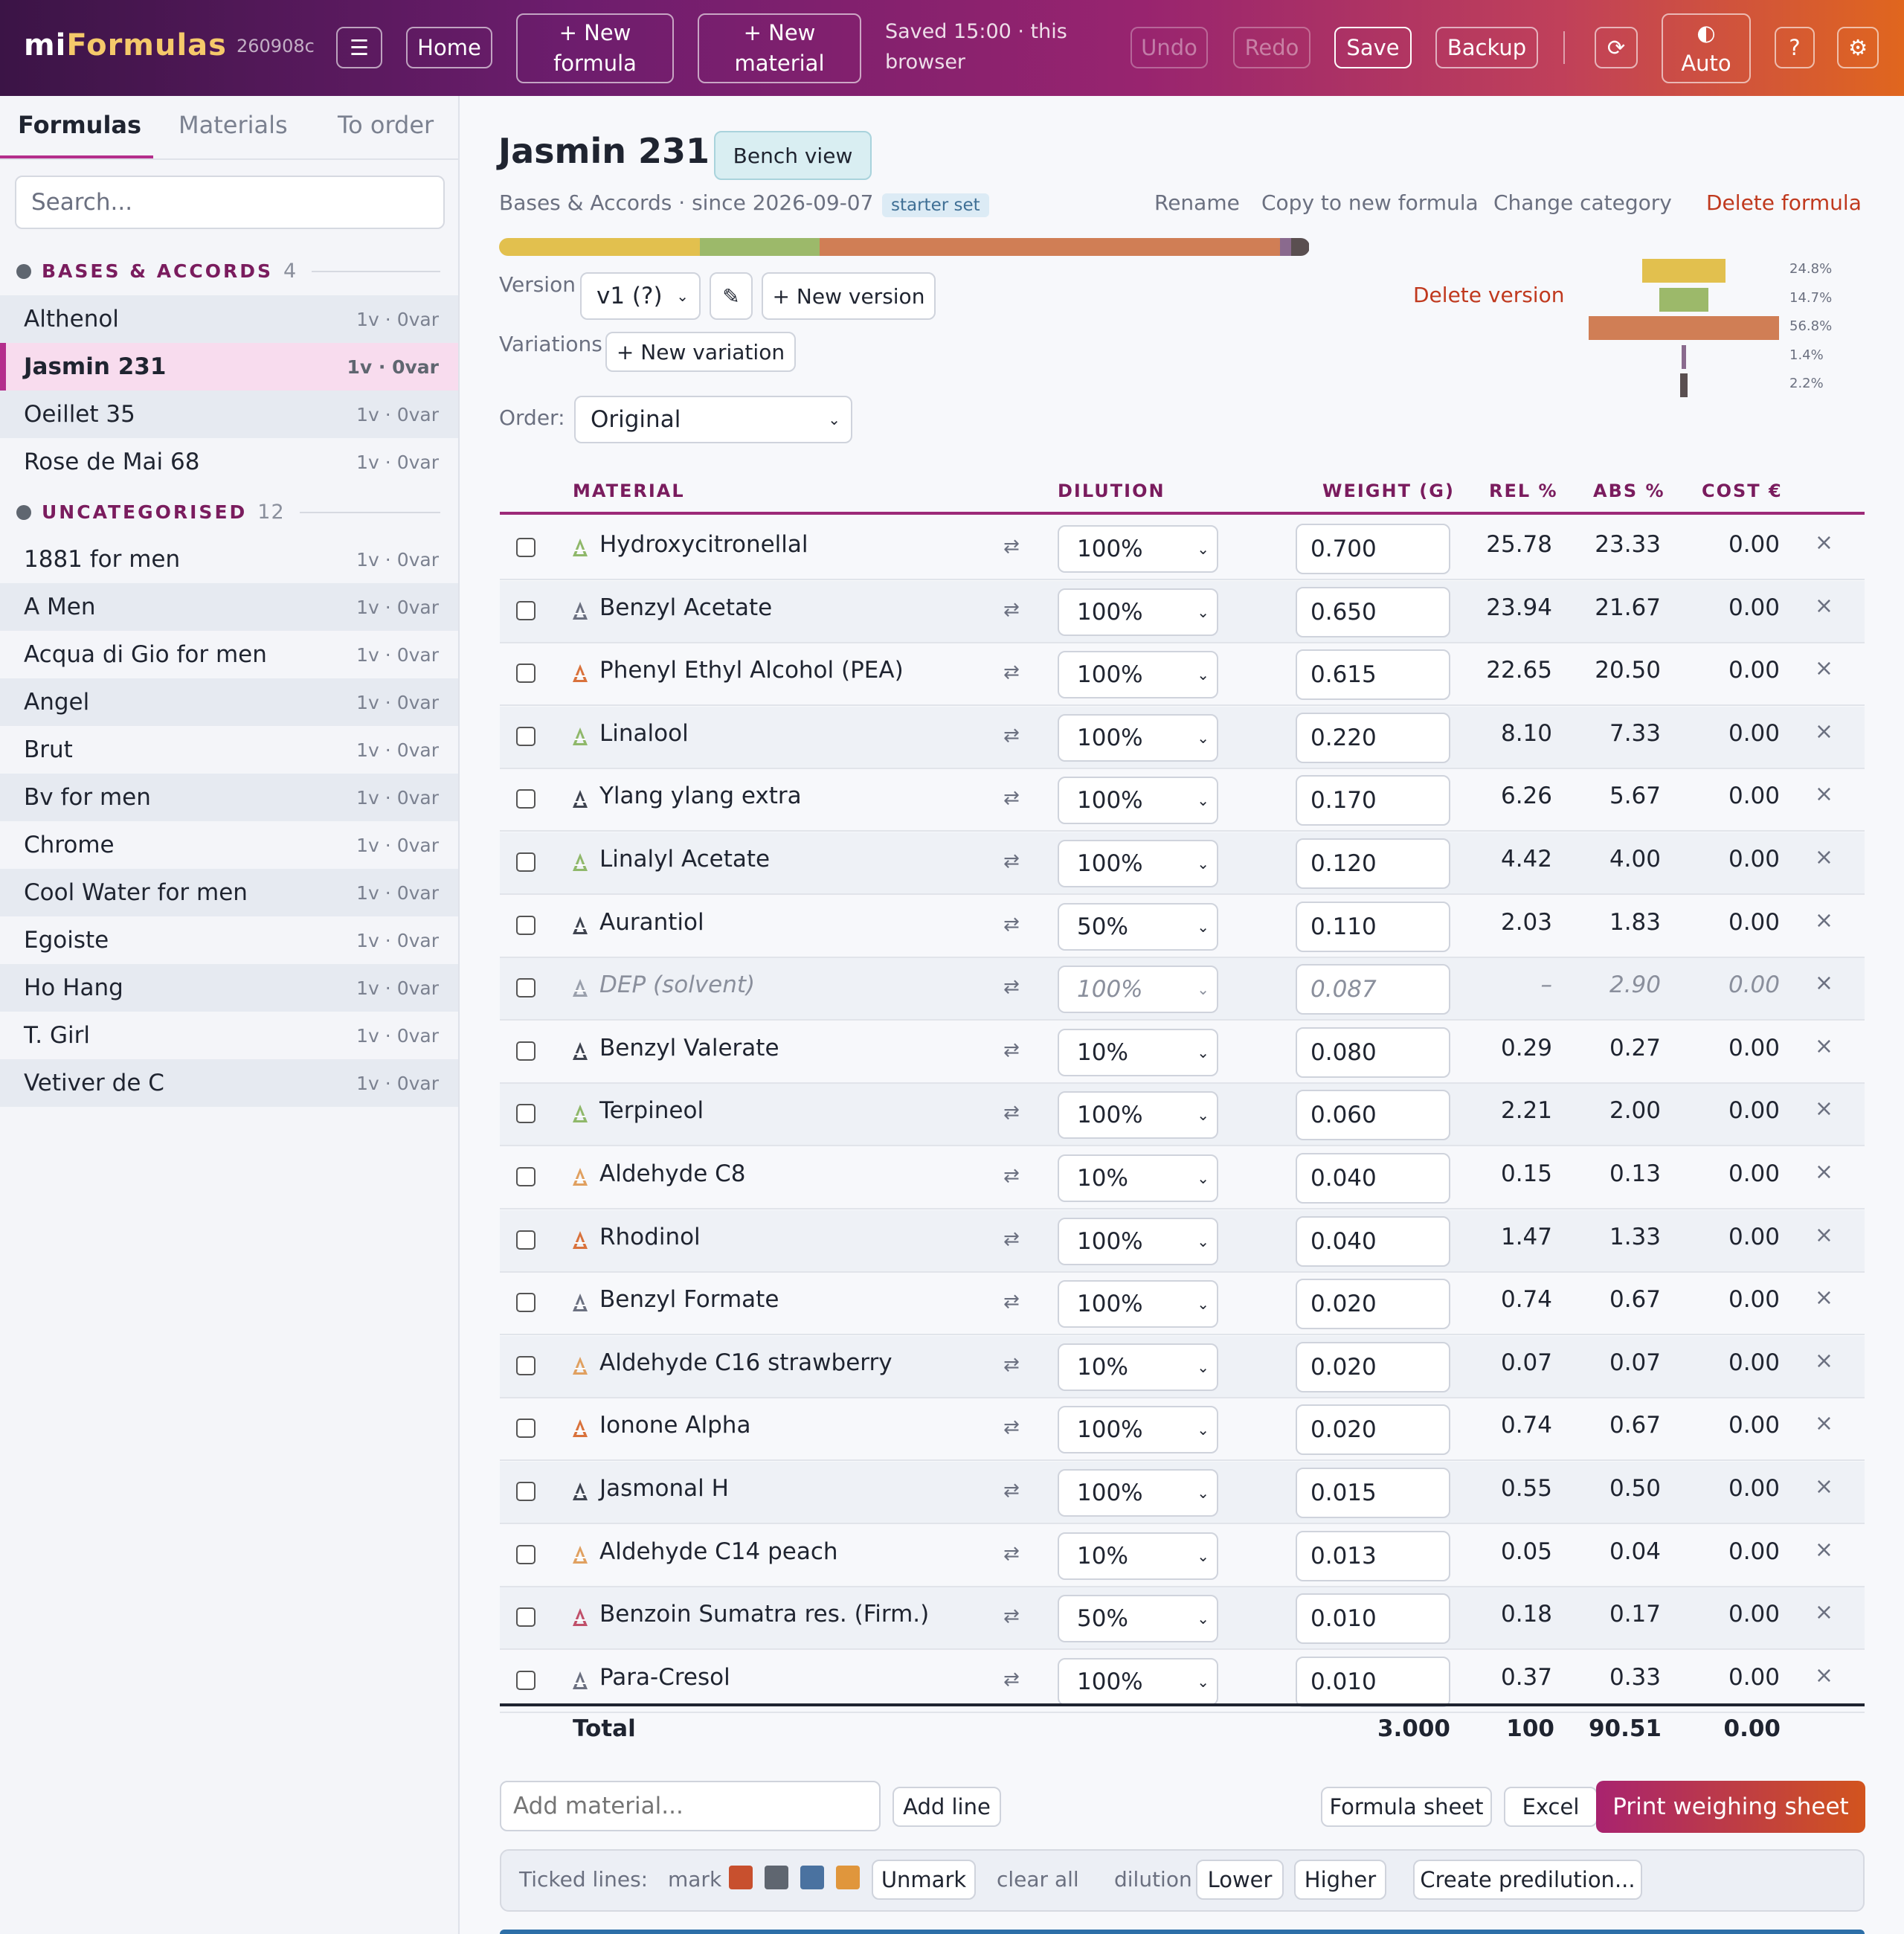 Image resolution: width=1904 pixels, height=1934 pixels. Describe the element at coordinates (229, 414) in the screenshot. I see `sidebar-item-oeillet-35: Oeillet 35 1v · 0var` at that location.